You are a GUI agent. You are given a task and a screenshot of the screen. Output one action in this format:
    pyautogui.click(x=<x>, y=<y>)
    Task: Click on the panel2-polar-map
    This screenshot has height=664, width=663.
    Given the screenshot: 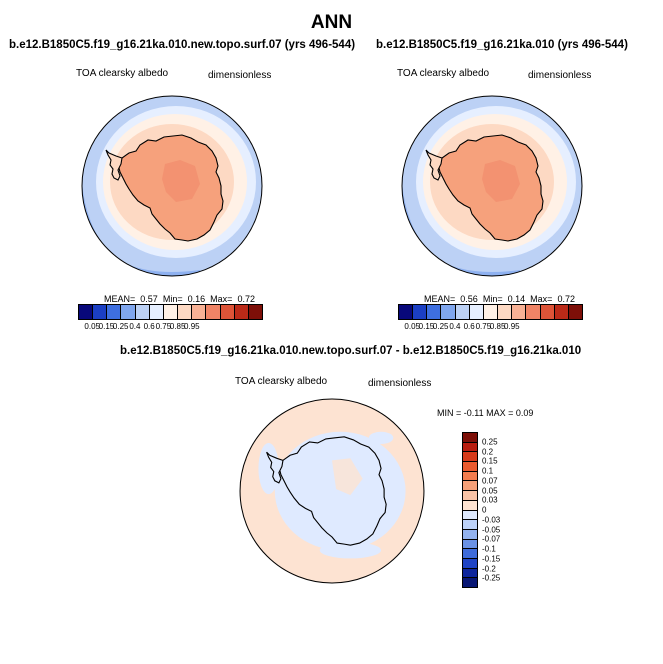 What is the action you would take?
    pyautogui.click(x=492, y=186)
    